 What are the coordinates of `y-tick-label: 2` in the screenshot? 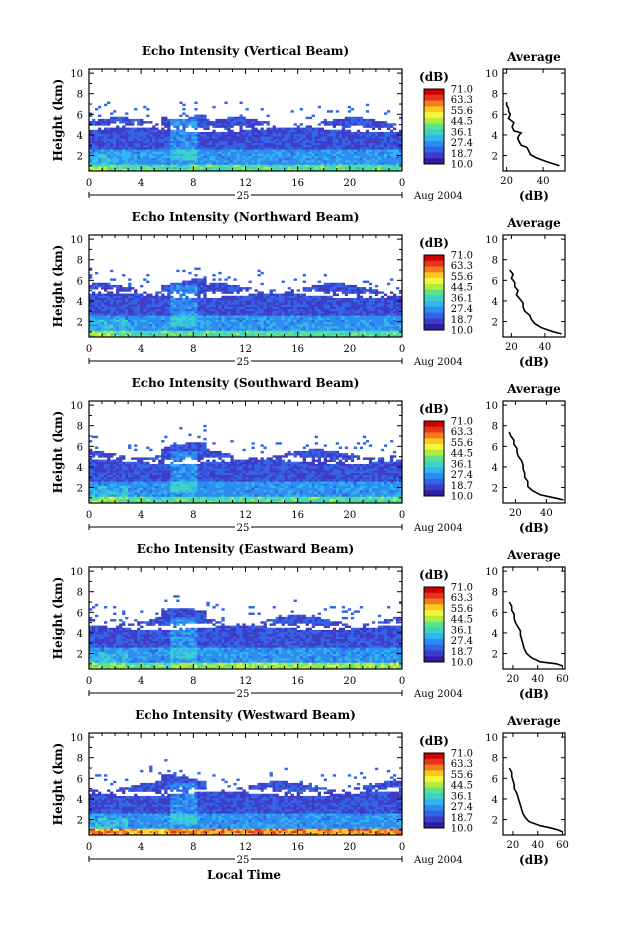 It's located at (80, 323).